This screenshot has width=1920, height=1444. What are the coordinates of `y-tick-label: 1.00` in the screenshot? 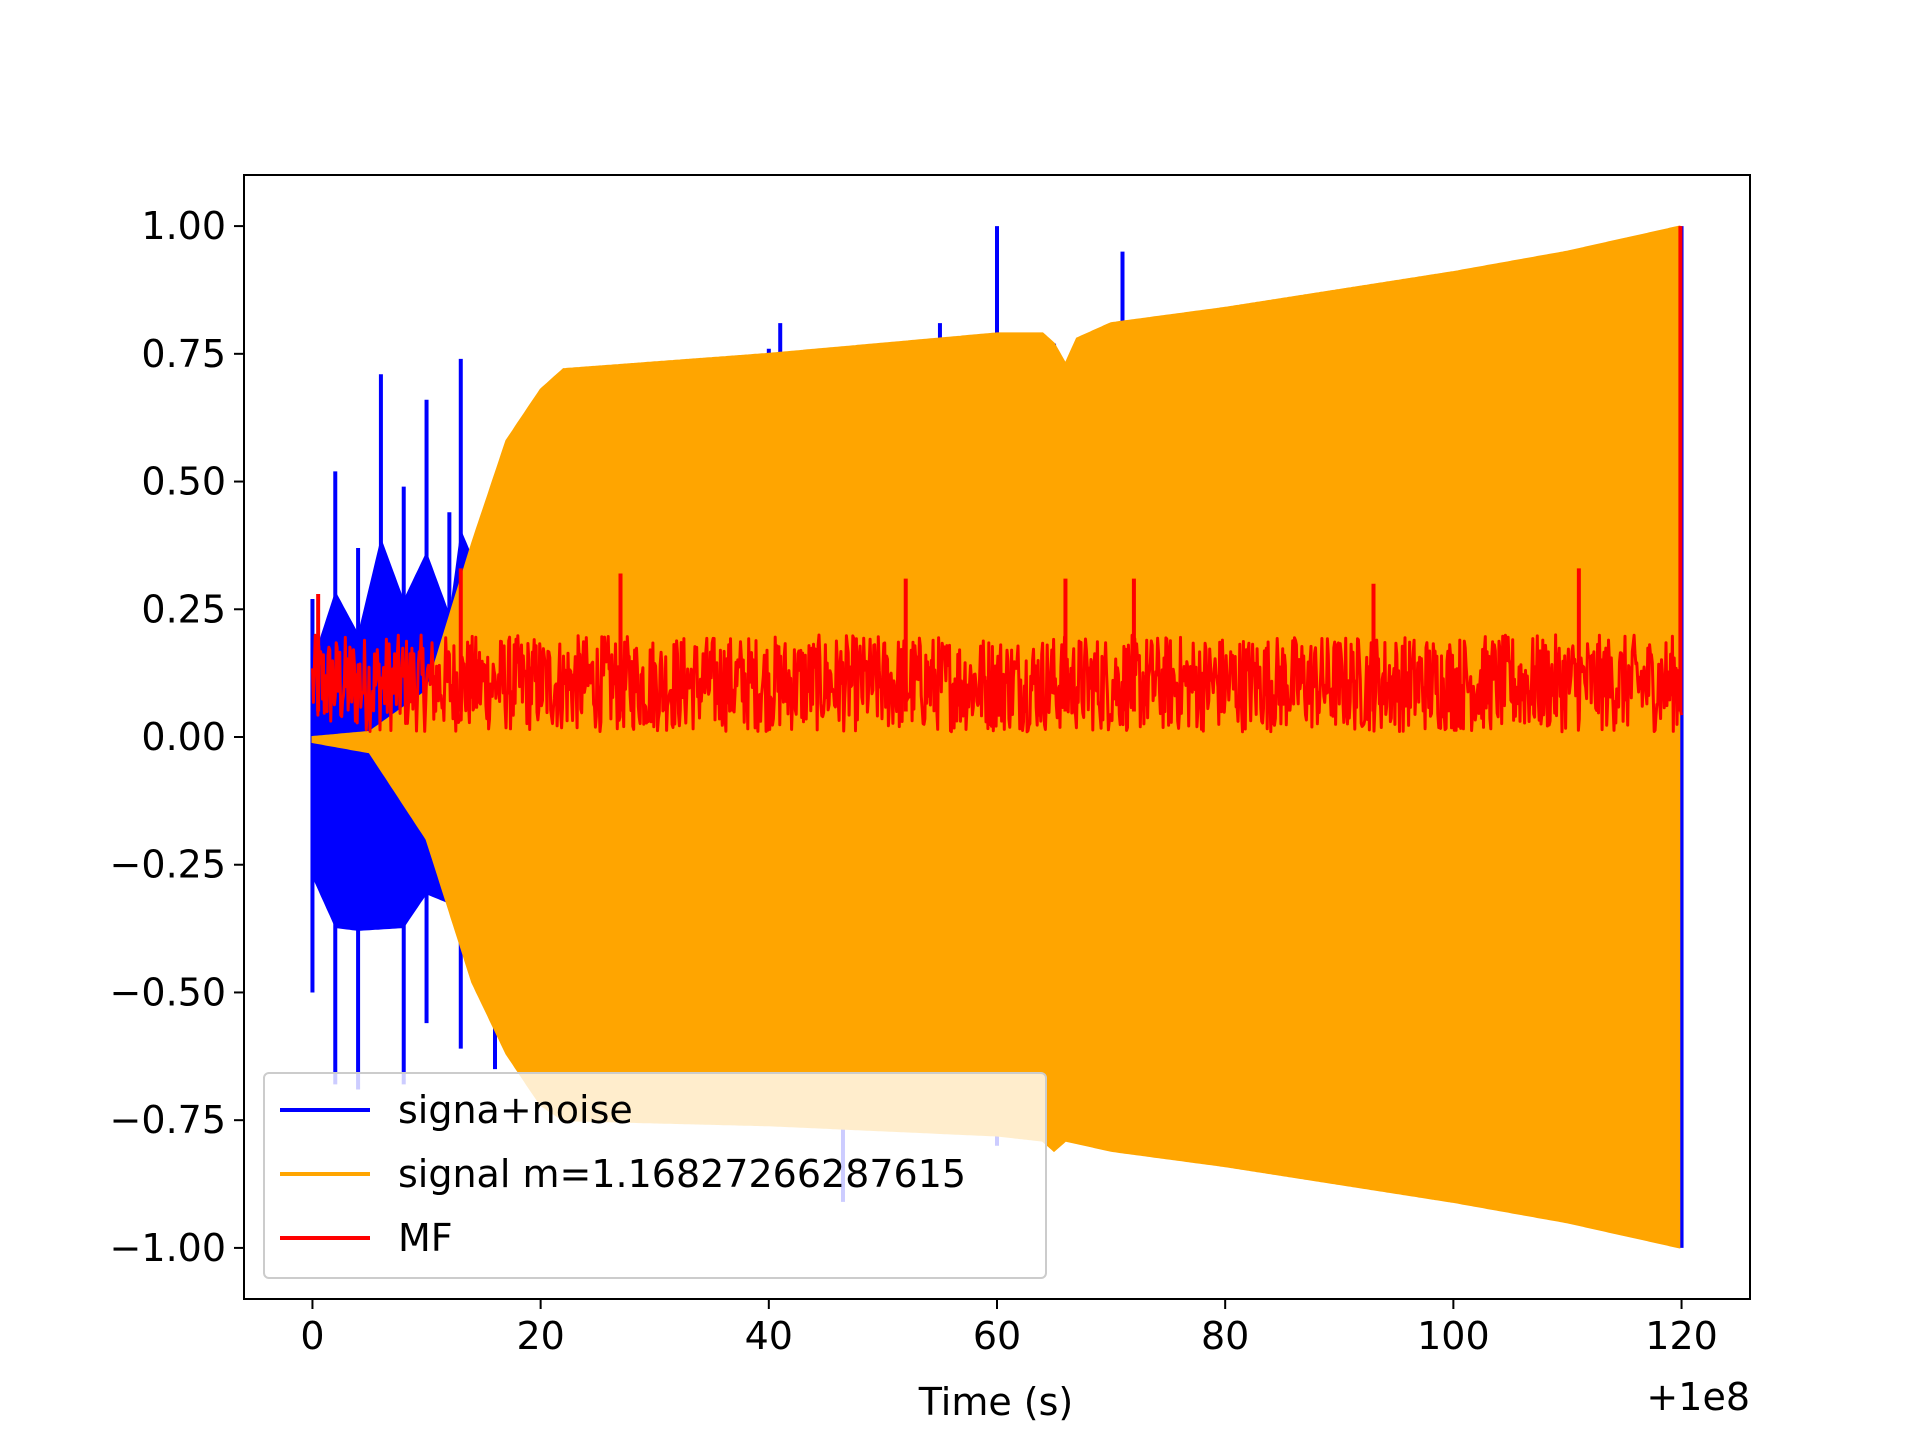 It's located at (183, 226).